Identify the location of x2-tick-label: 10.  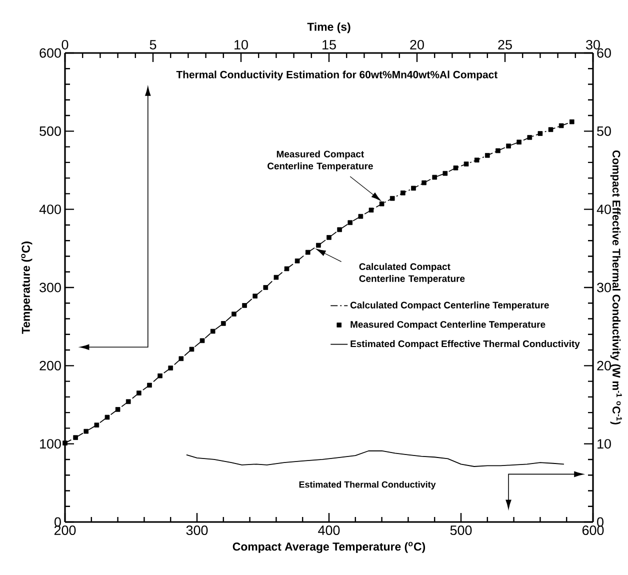
(241, 45).